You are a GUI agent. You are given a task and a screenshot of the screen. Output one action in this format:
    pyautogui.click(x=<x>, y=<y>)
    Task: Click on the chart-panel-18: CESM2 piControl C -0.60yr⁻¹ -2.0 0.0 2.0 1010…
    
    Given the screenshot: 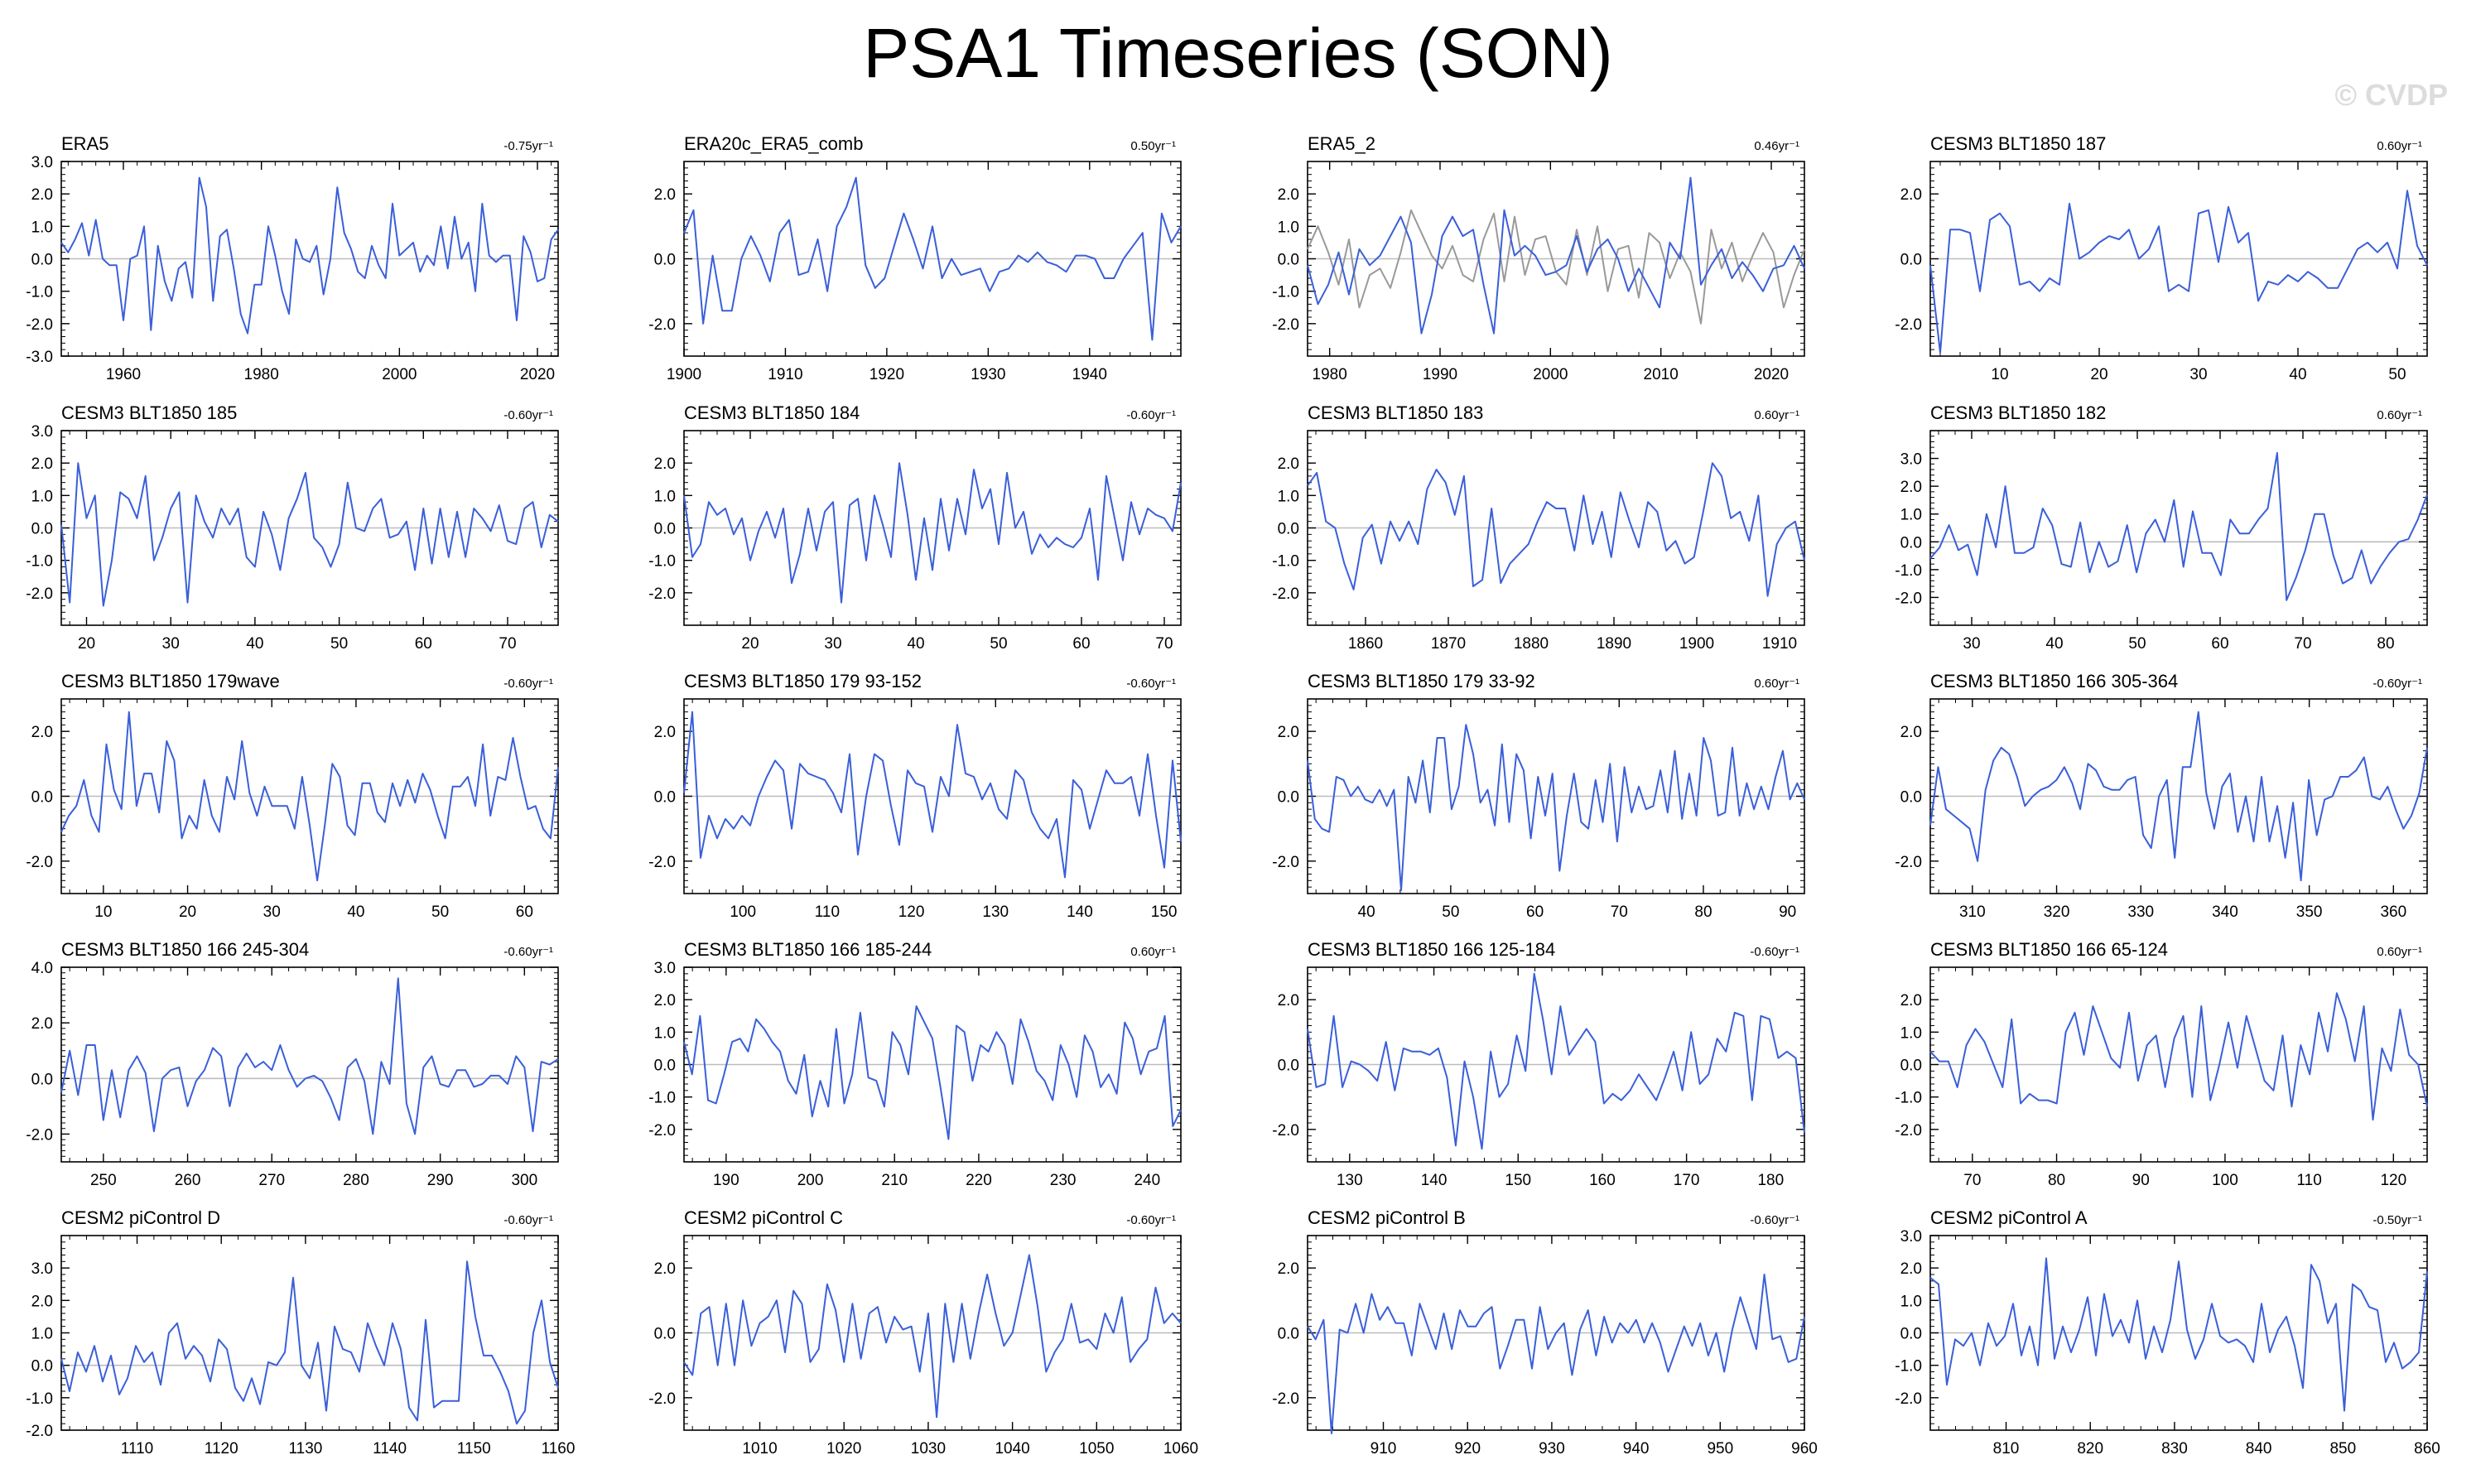 What is the action you would take?
    pyautogui.click(x=923, y=1332)
    